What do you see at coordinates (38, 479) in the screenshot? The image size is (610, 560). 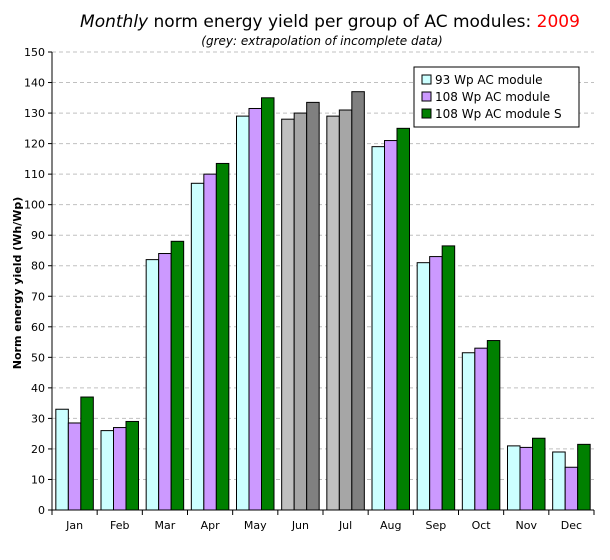 I see `y-tick-label: 10` at bounding box center [38, 479].